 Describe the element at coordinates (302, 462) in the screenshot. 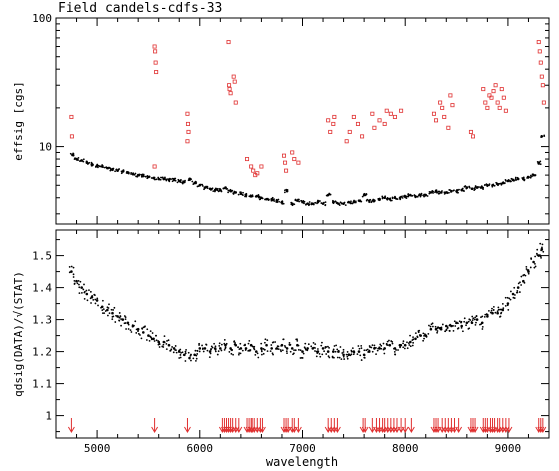

I see `x-axis-label: wavelength` at that location.